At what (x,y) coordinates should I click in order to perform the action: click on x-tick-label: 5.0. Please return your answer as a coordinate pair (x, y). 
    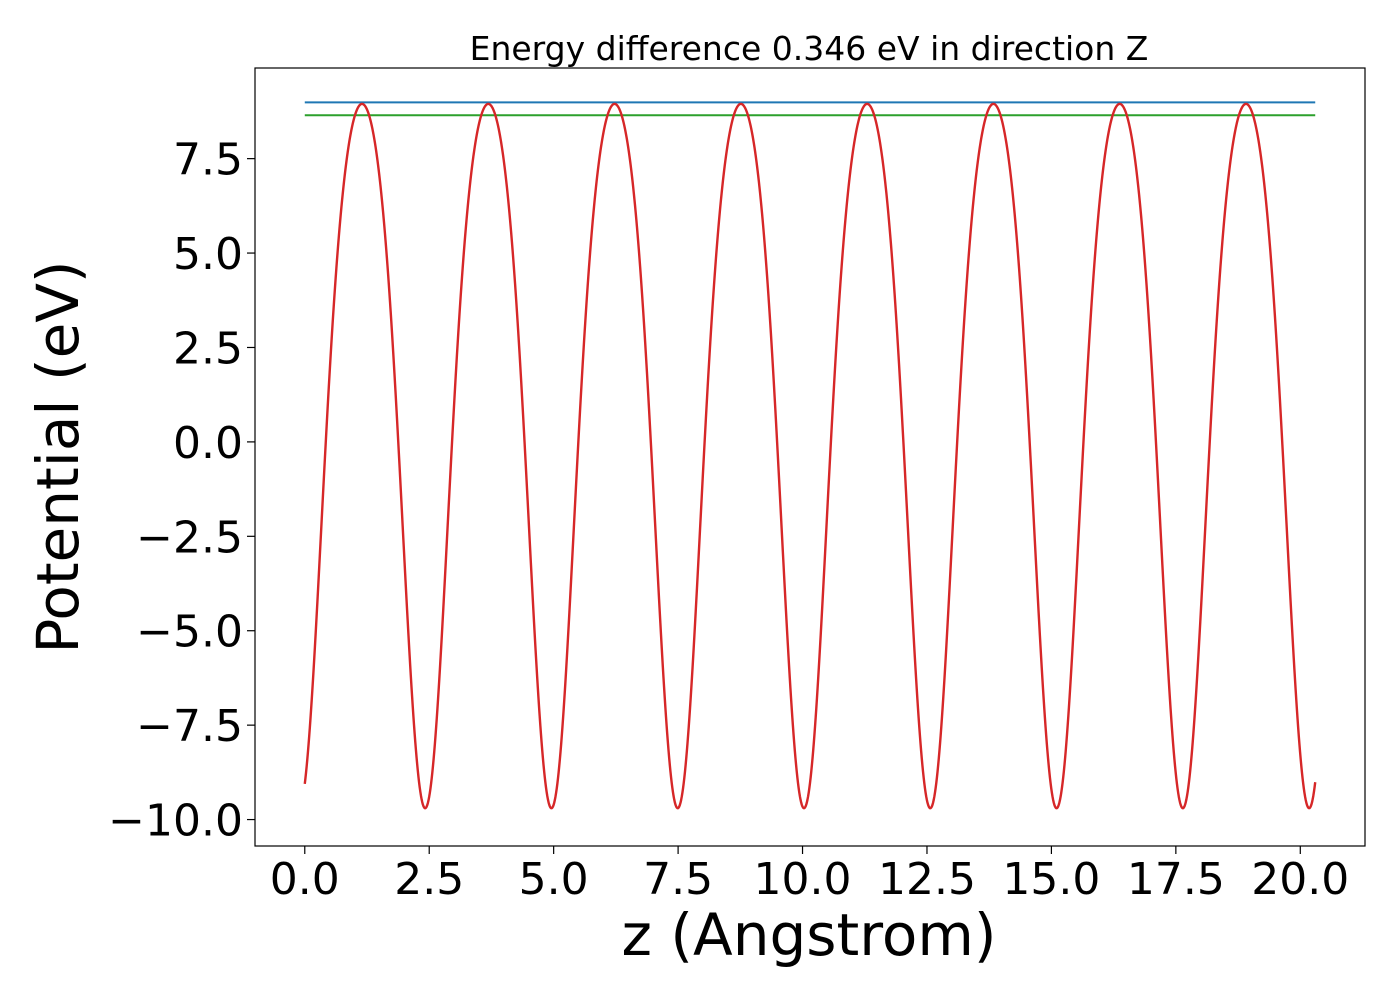
    Looking at the image, I should click on (554, 879).